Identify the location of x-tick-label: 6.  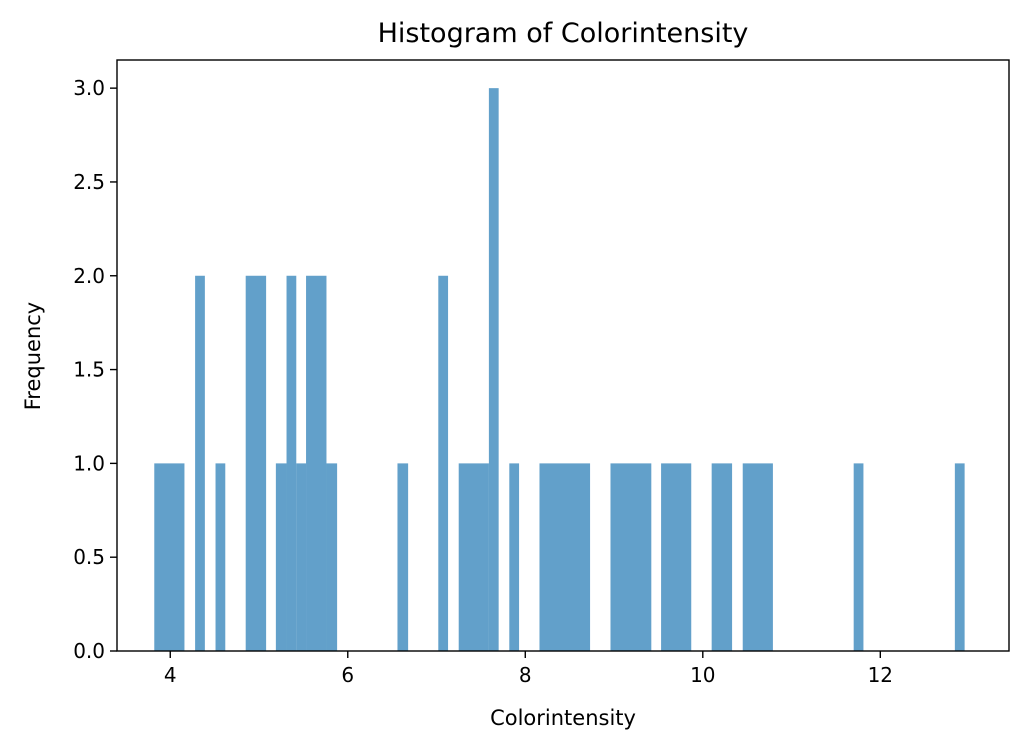
(347, 675).